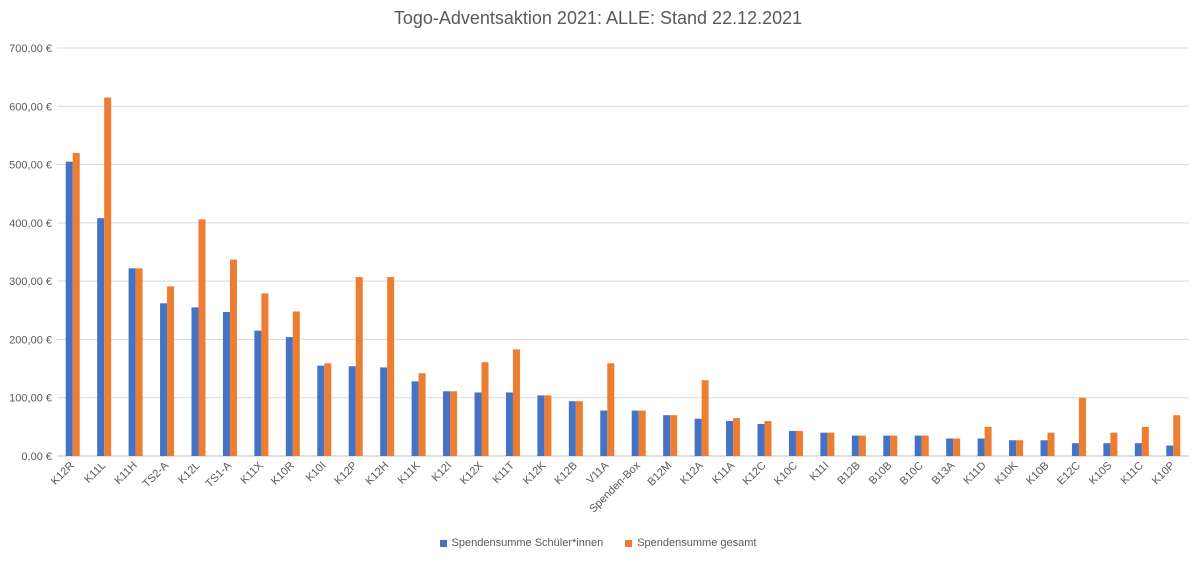 The height and width of the screenshot is (567, 1196). I want to click on x-tick-label: TS1-A, so click(219, 474).